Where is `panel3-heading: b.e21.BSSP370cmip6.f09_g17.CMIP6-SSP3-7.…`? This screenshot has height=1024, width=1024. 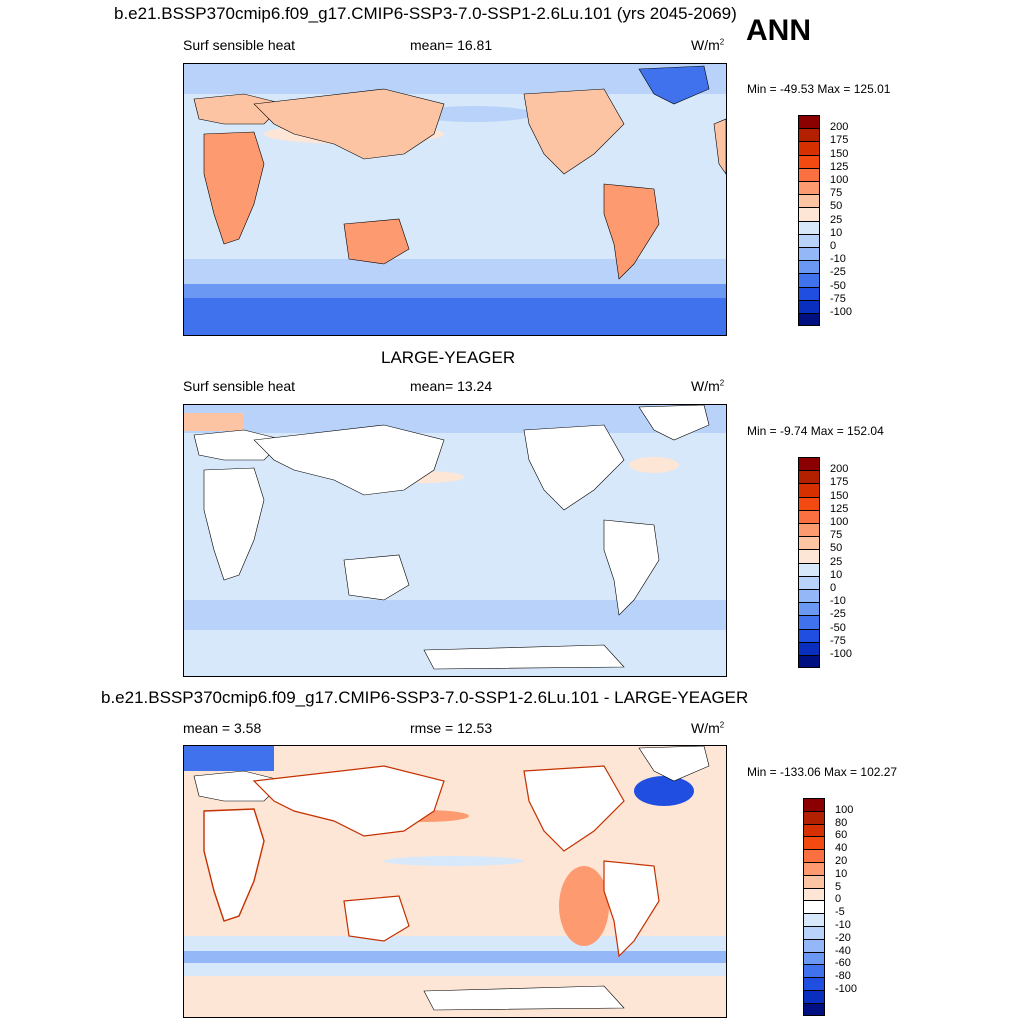 panel3-heading: b.e21.BSSP370cmip6.f09_g17.CMIP6-SSP3-7.… is located at coordinates (425, 697).